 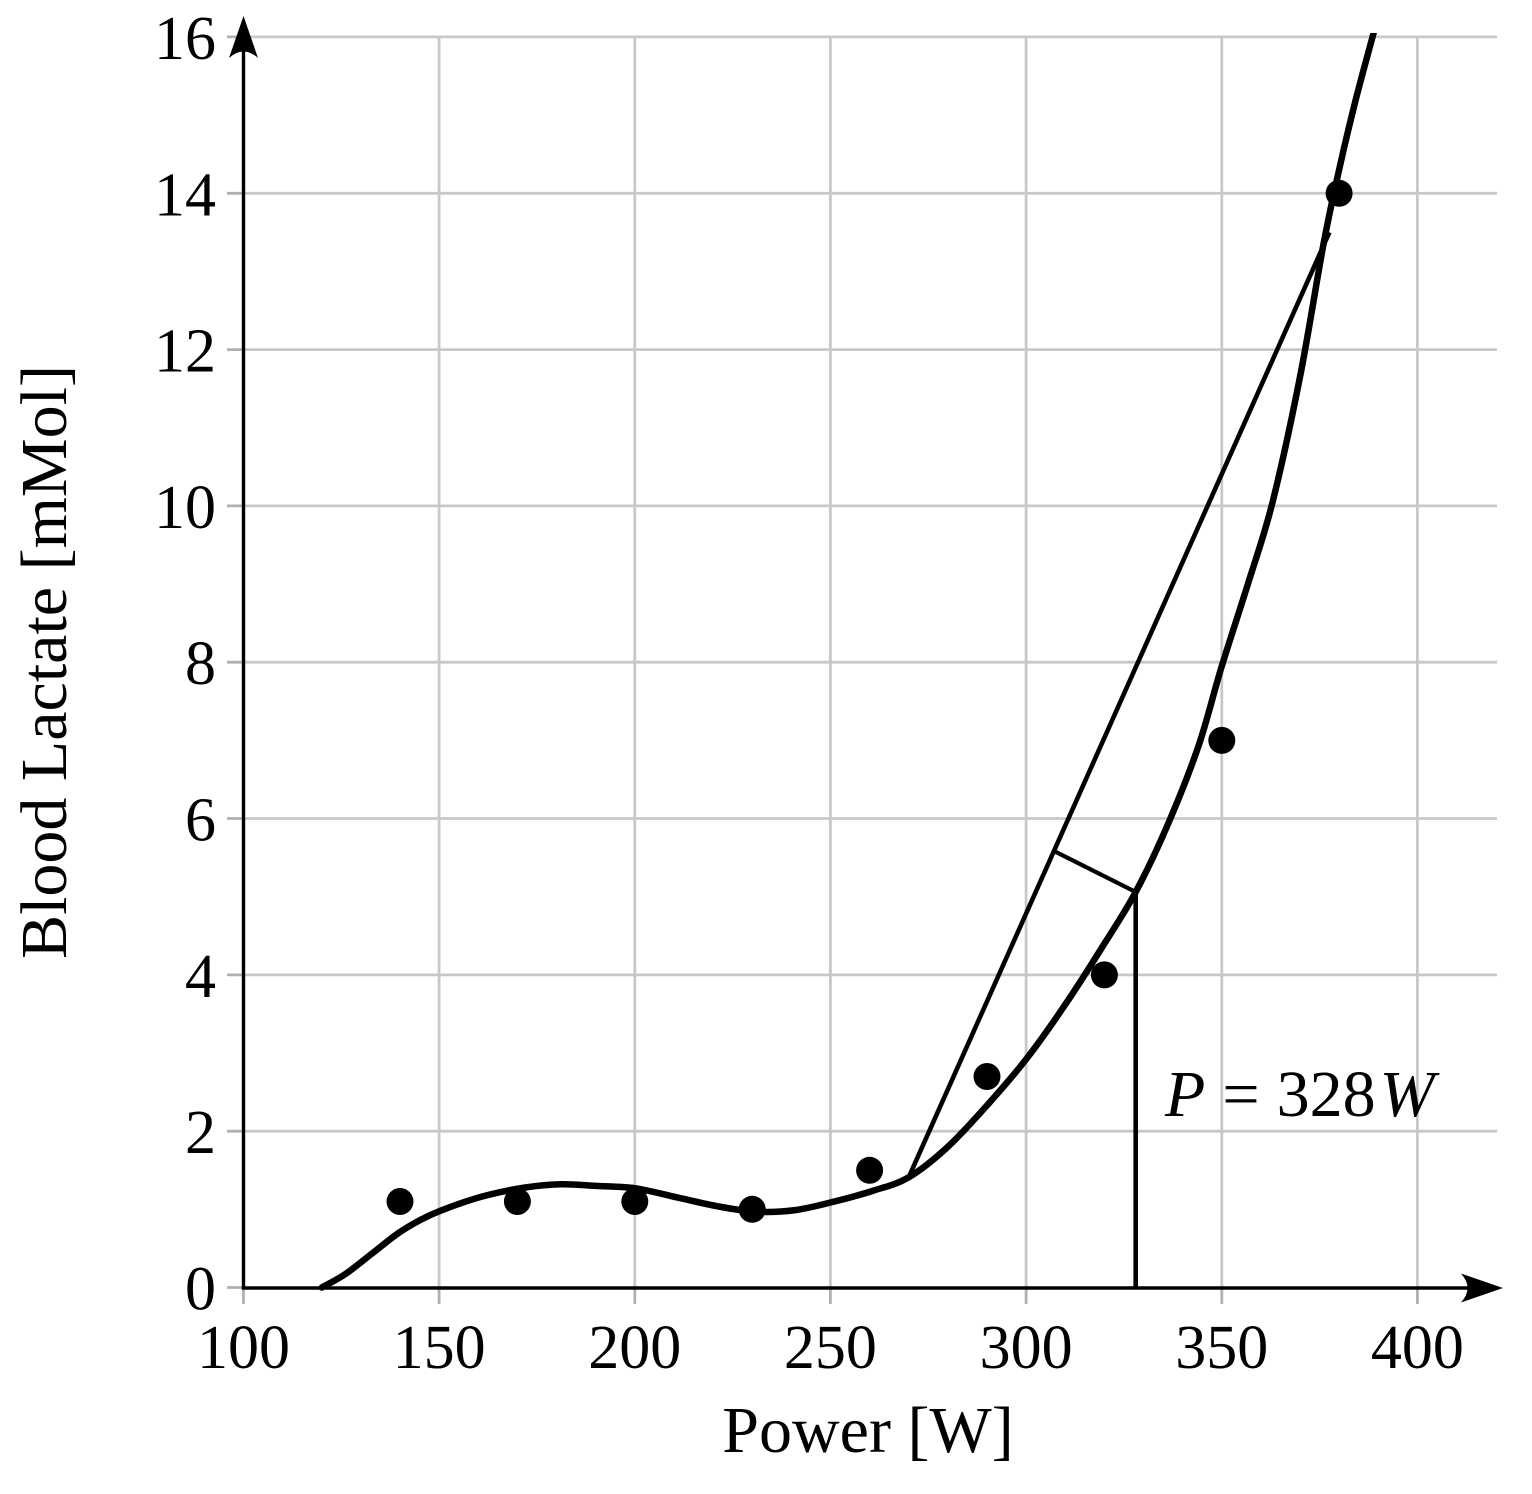 I want to click on x-tick-label: 350, so click(x=1221, y=1348).